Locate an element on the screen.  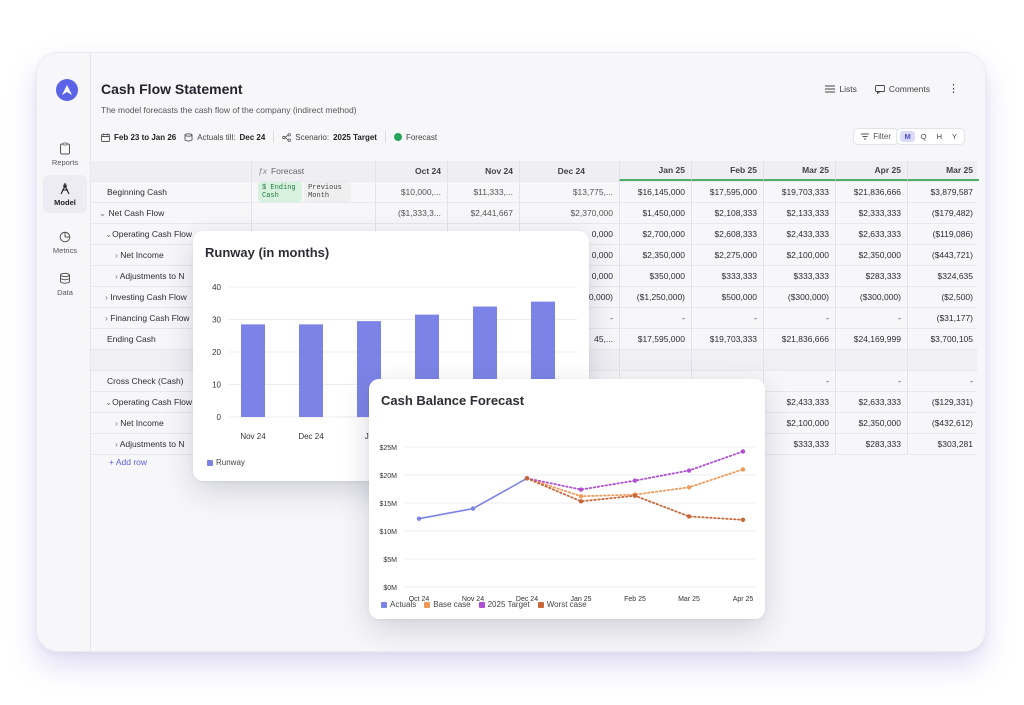
table-cell: $3,879,587 is located at coordinates (943, 192).